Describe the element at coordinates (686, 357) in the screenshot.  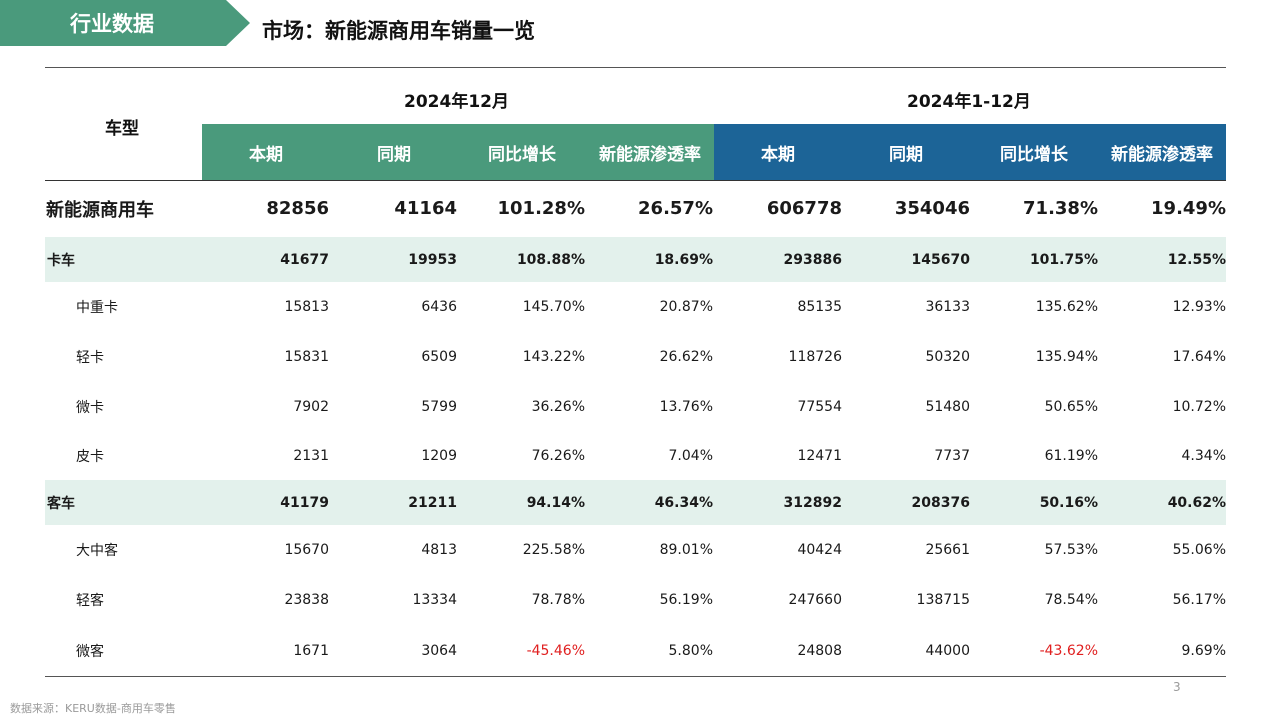
I see `table-cell: 26.62%` at that location.